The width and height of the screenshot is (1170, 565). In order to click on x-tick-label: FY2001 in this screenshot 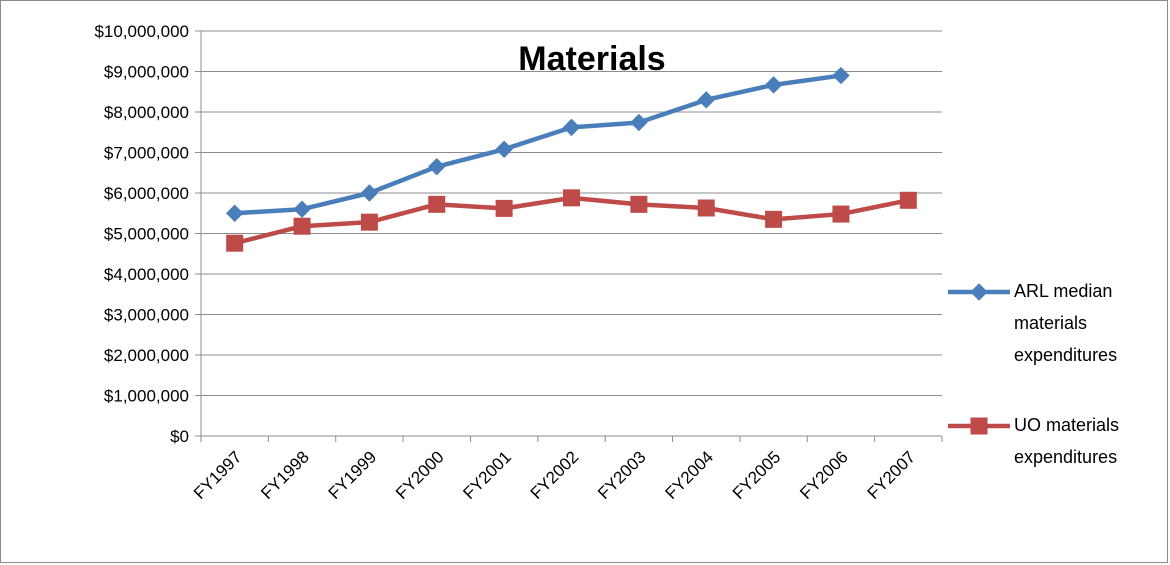, I will do `click(487, 475)`.